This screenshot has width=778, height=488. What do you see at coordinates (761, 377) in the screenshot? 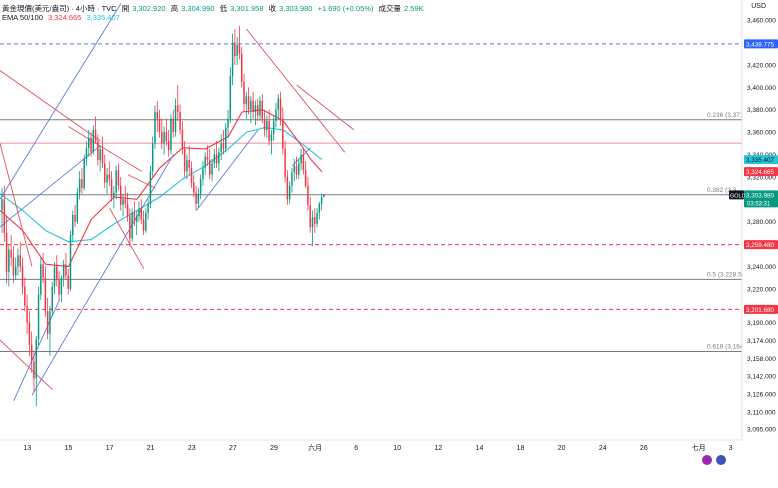
I see `y-tick-label: 3,142.000` at bounding box center [761, 377].